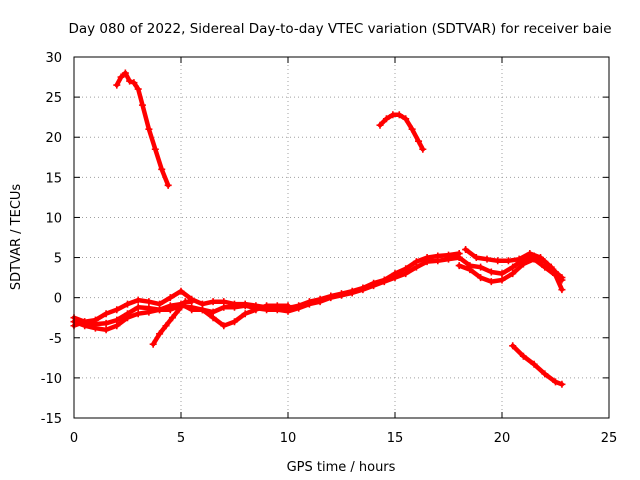 This screenshot has height=480, width=640. I want to click on y-tick-label: 15, so click(53, 178).